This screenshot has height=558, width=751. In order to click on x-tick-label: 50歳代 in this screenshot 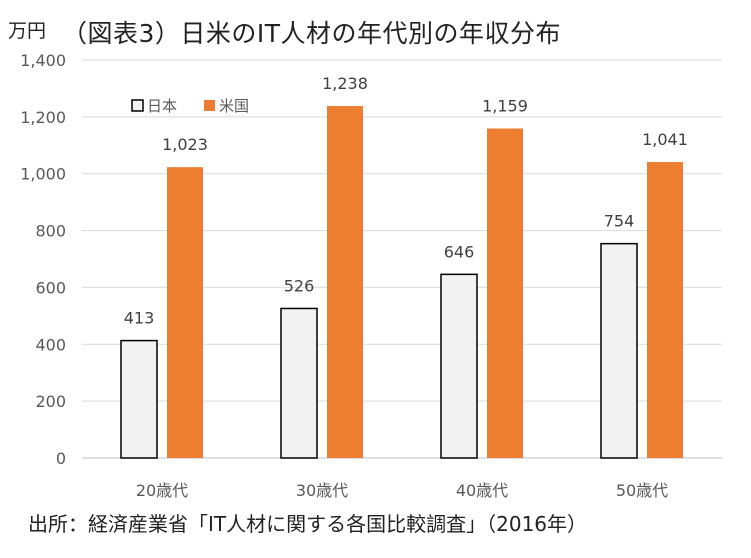, I will do `click(642, 490)`.